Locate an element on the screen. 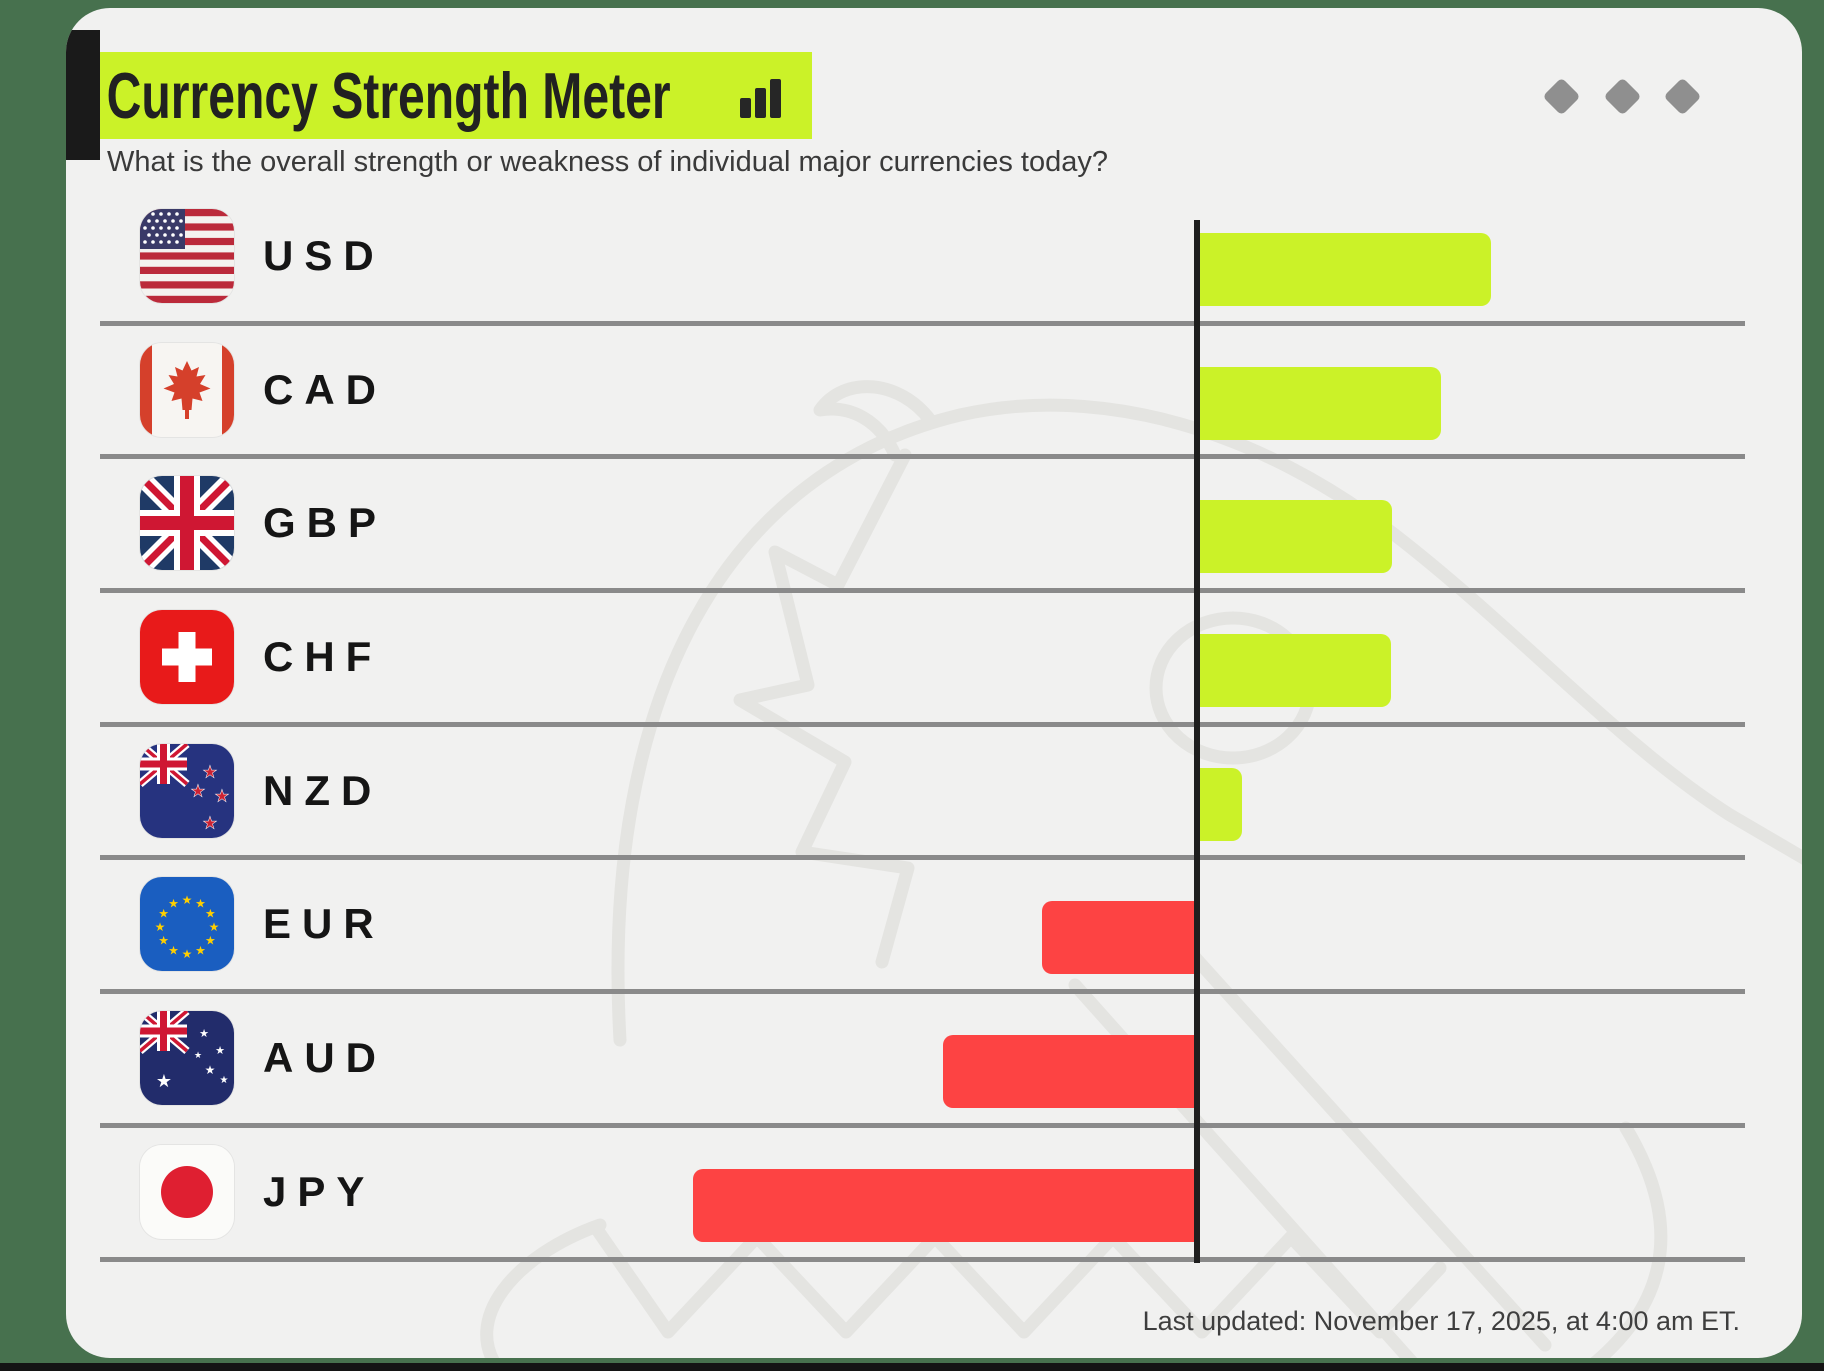  strength-bar-nzd is located at coordinates (1220, 804).